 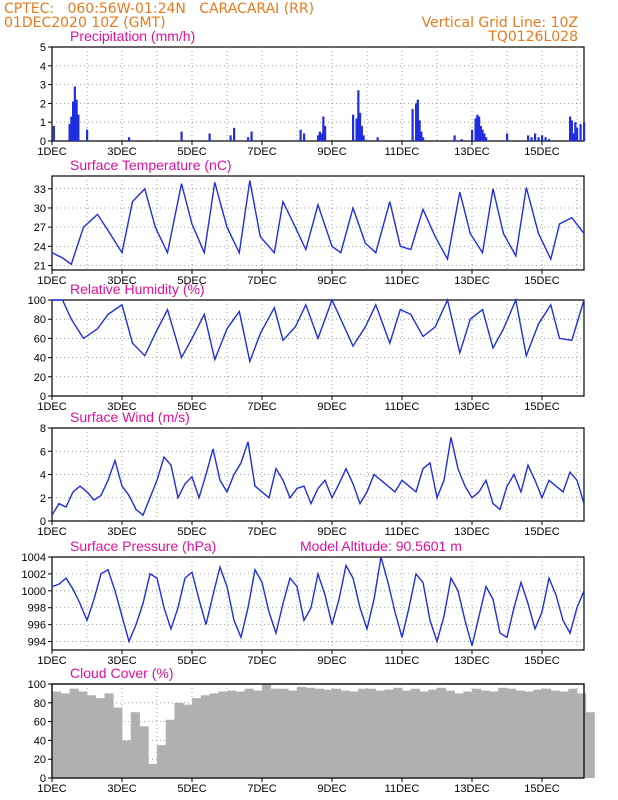 What do you see at coordinates (499, 23) in the screenshot?
I see `header-grid-note: Vertical Grid Line: 10Z` at bounding box center [499, 23].